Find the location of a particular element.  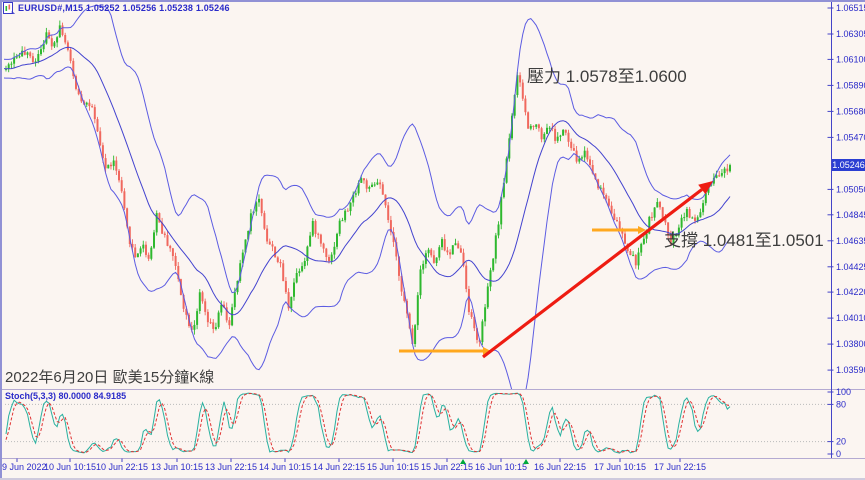

price-axis-label: 1.04845 is located at coordinates (850, 215).